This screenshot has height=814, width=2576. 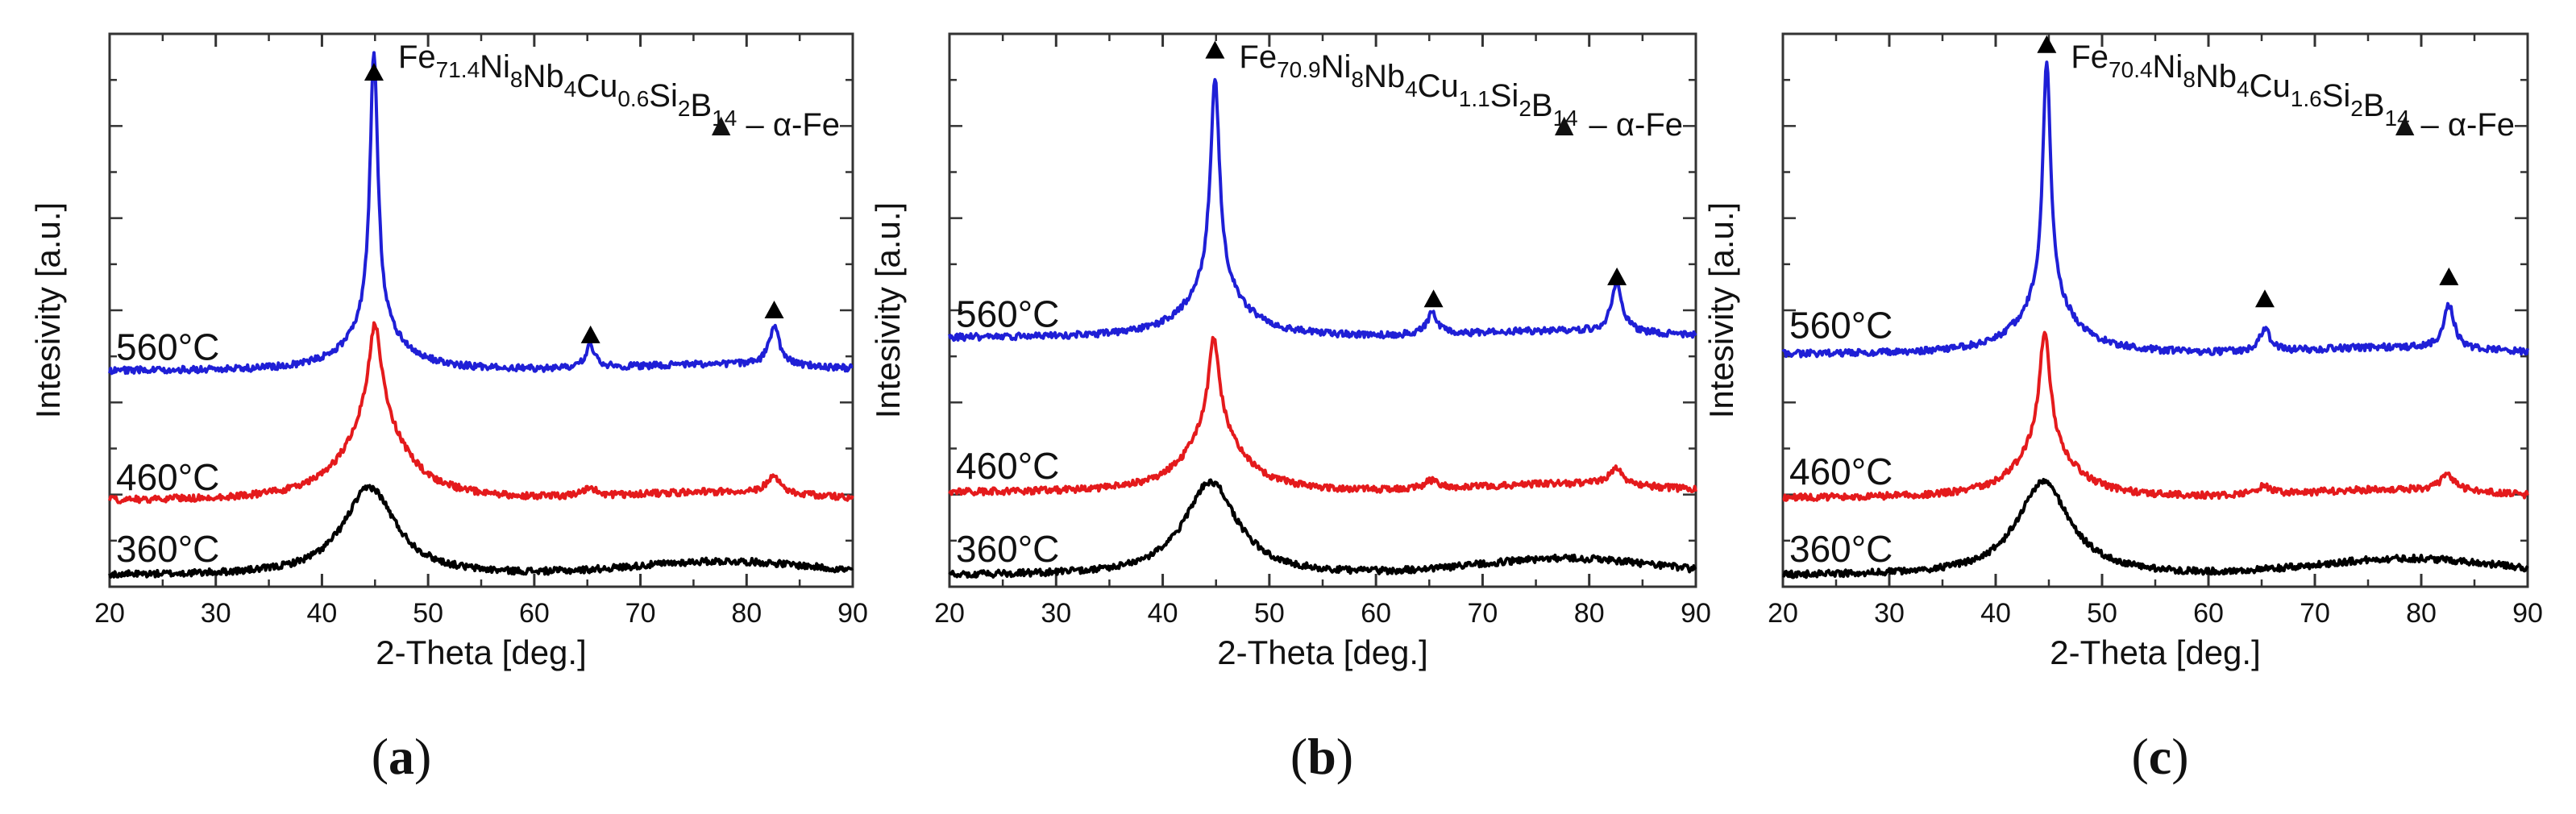 I want to click on element-subscript: 1.1, so click(x=1474, y=99).